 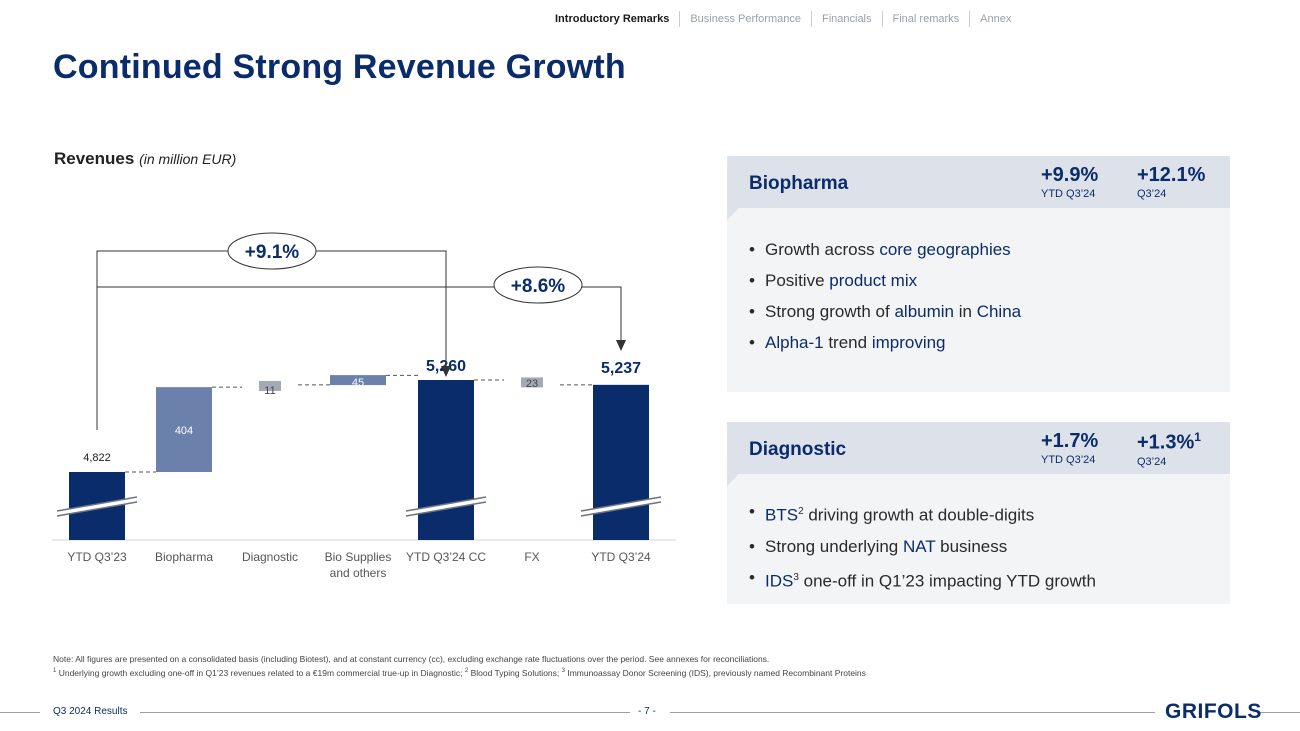 I want to click on bar-biopharma, so click(x=184, y=429).